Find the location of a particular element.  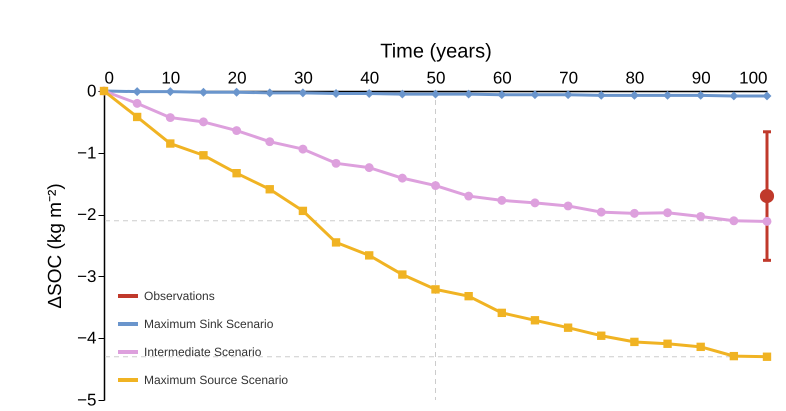

x-tick-label: 90 is located at coordinates (701, 78).